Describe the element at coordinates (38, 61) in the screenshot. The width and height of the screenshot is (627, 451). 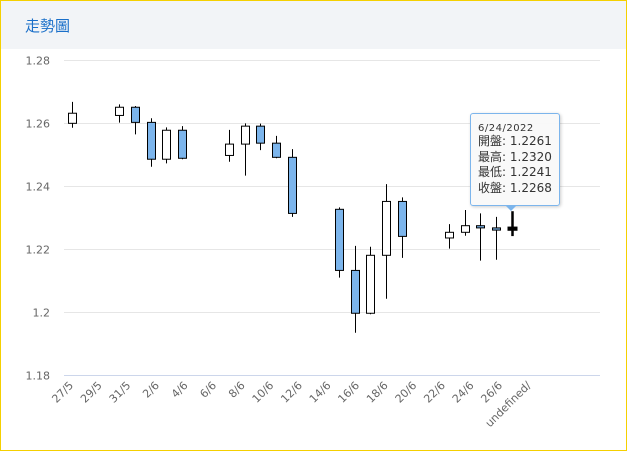
I see `y-tick-label: 1.28` at that location.